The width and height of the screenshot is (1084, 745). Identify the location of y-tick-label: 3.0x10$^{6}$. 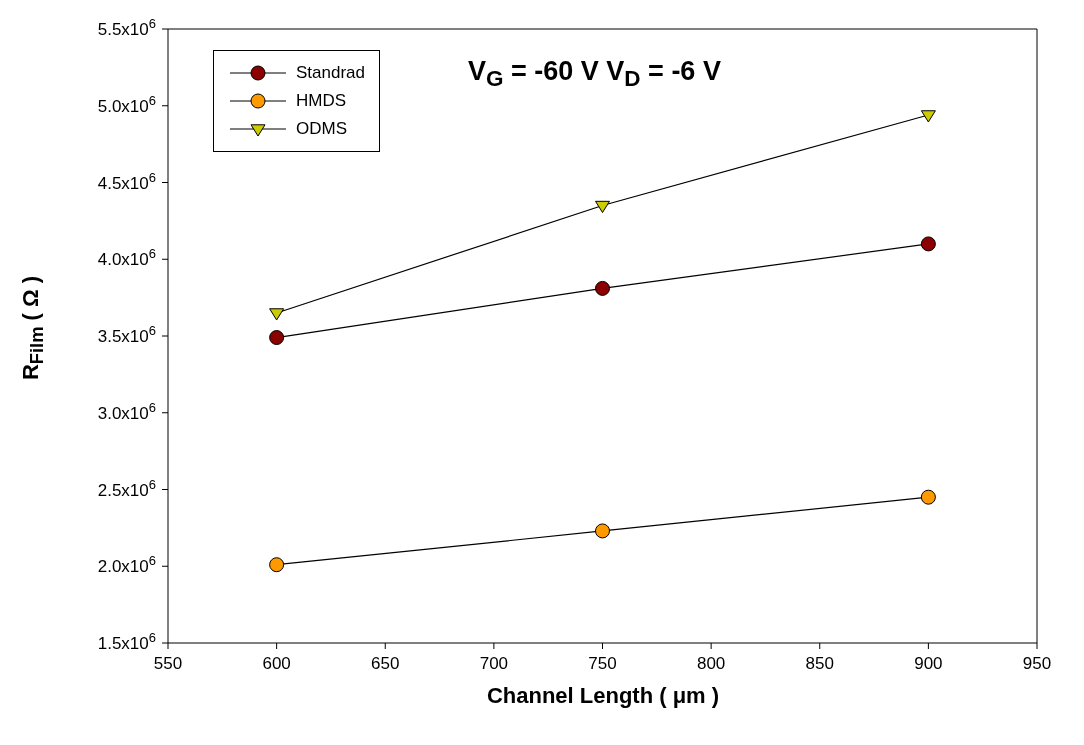
(126, 411).